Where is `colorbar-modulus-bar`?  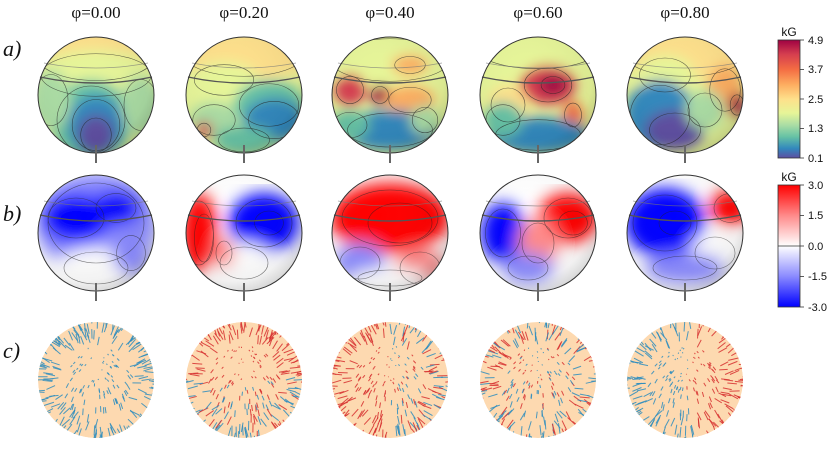 colorbar-modulus-bar is located at coordinates (789, 99).